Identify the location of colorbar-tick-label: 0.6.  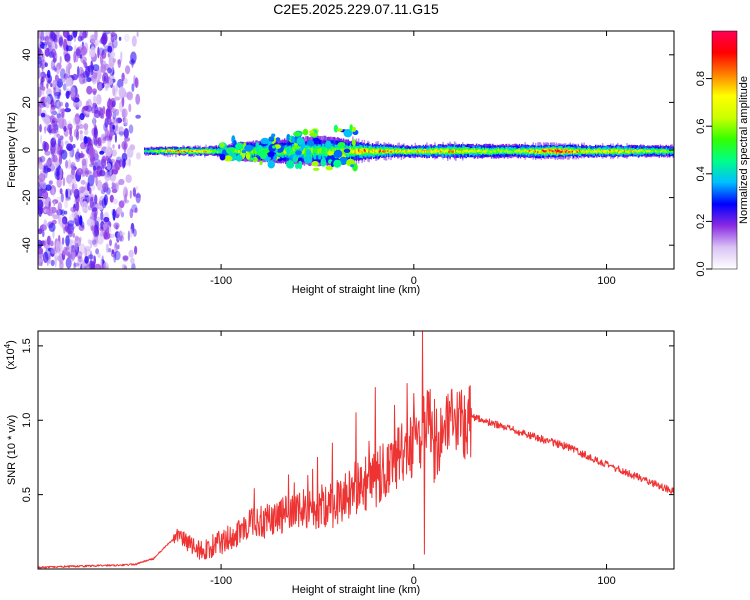
(701, 126).